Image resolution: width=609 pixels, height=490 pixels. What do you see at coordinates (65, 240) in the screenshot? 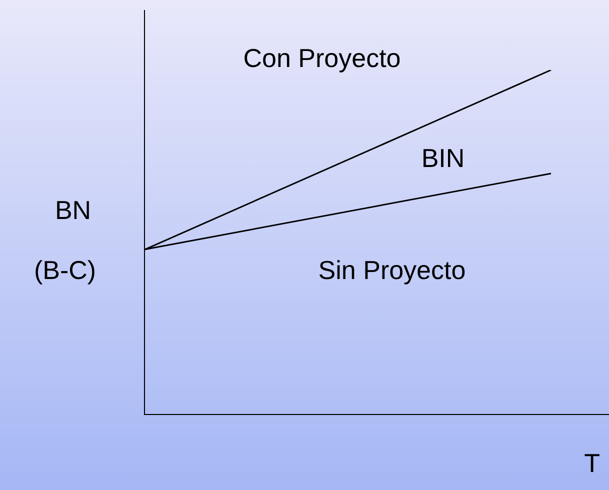
I see `y-axis-title: BN (B-C)` at bounding box center [65, 240].